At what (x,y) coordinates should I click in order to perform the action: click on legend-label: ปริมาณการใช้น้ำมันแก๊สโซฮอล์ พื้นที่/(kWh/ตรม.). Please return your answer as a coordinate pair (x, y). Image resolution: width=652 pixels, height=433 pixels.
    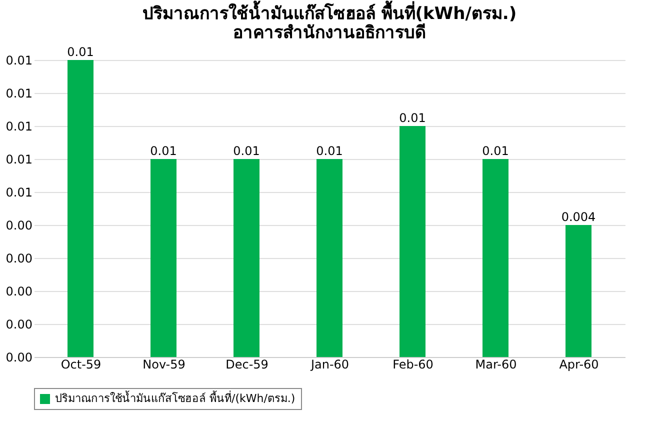
    Looking at the image, I should click on (175, 397).